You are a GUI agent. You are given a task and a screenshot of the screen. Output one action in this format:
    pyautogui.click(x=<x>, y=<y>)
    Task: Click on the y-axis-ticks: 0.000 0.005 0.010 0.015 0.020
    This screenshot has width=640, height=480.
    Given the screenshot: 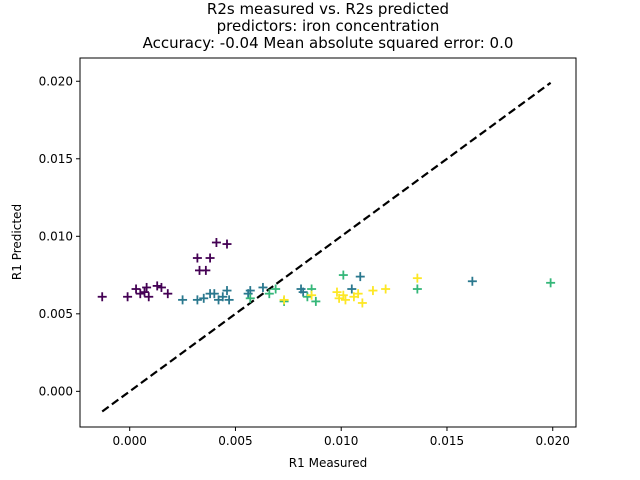 What is the action you would take?
    pyautogui.click(x=59, y=236)
    